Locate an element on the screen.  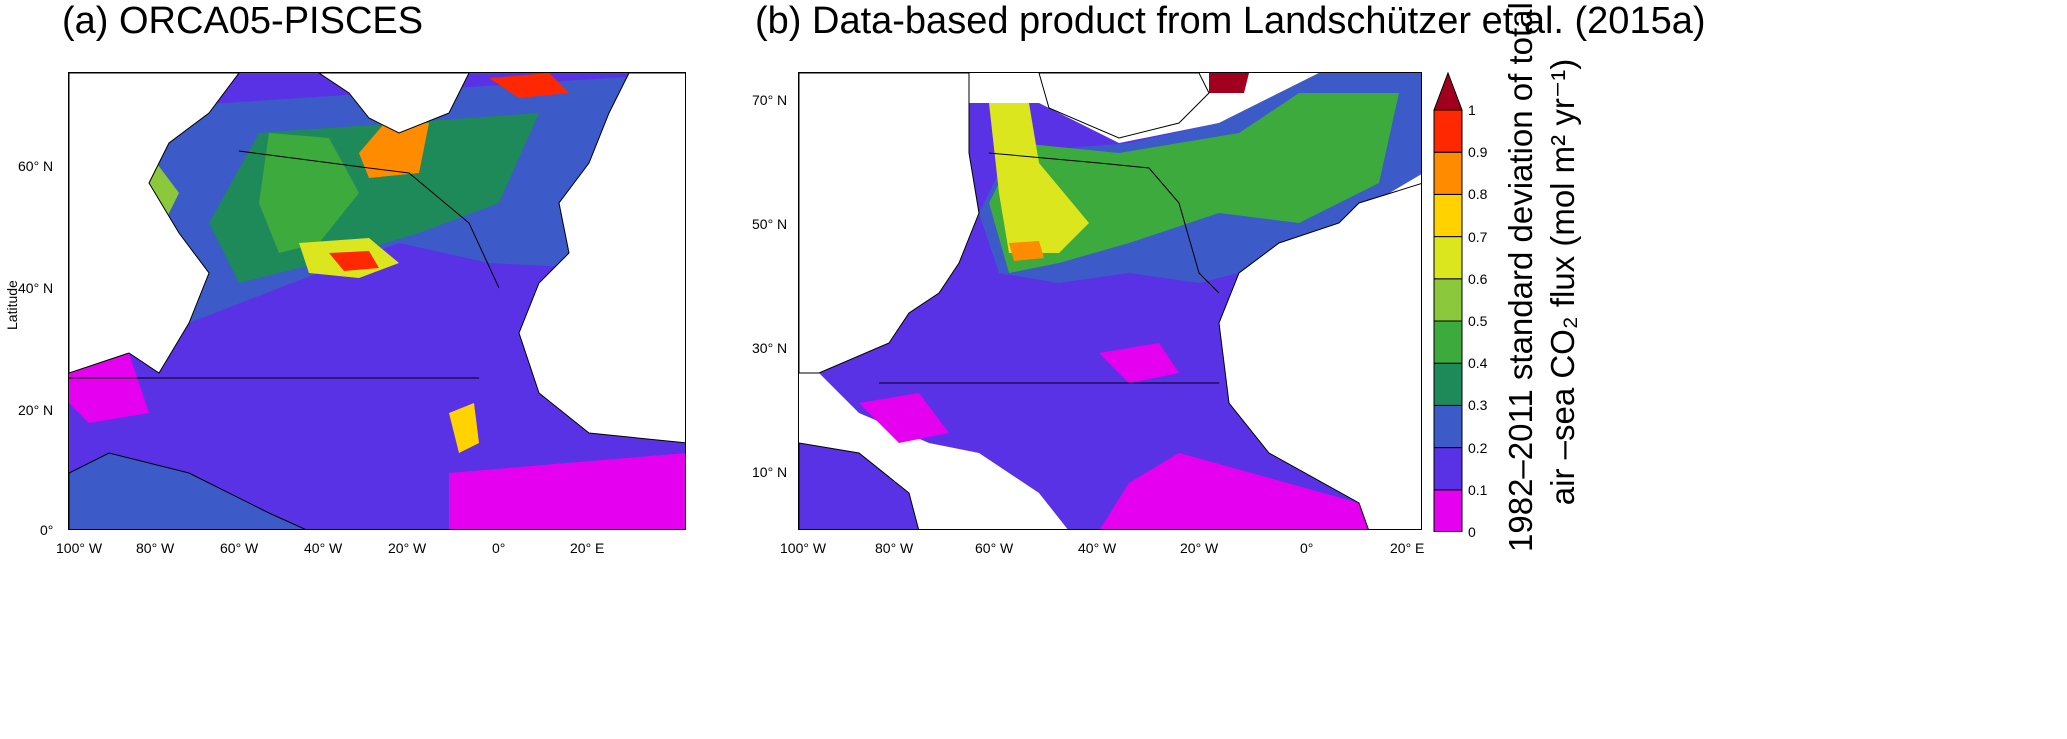
panel-b-caribbean-low is located at coordinates (904, 418).